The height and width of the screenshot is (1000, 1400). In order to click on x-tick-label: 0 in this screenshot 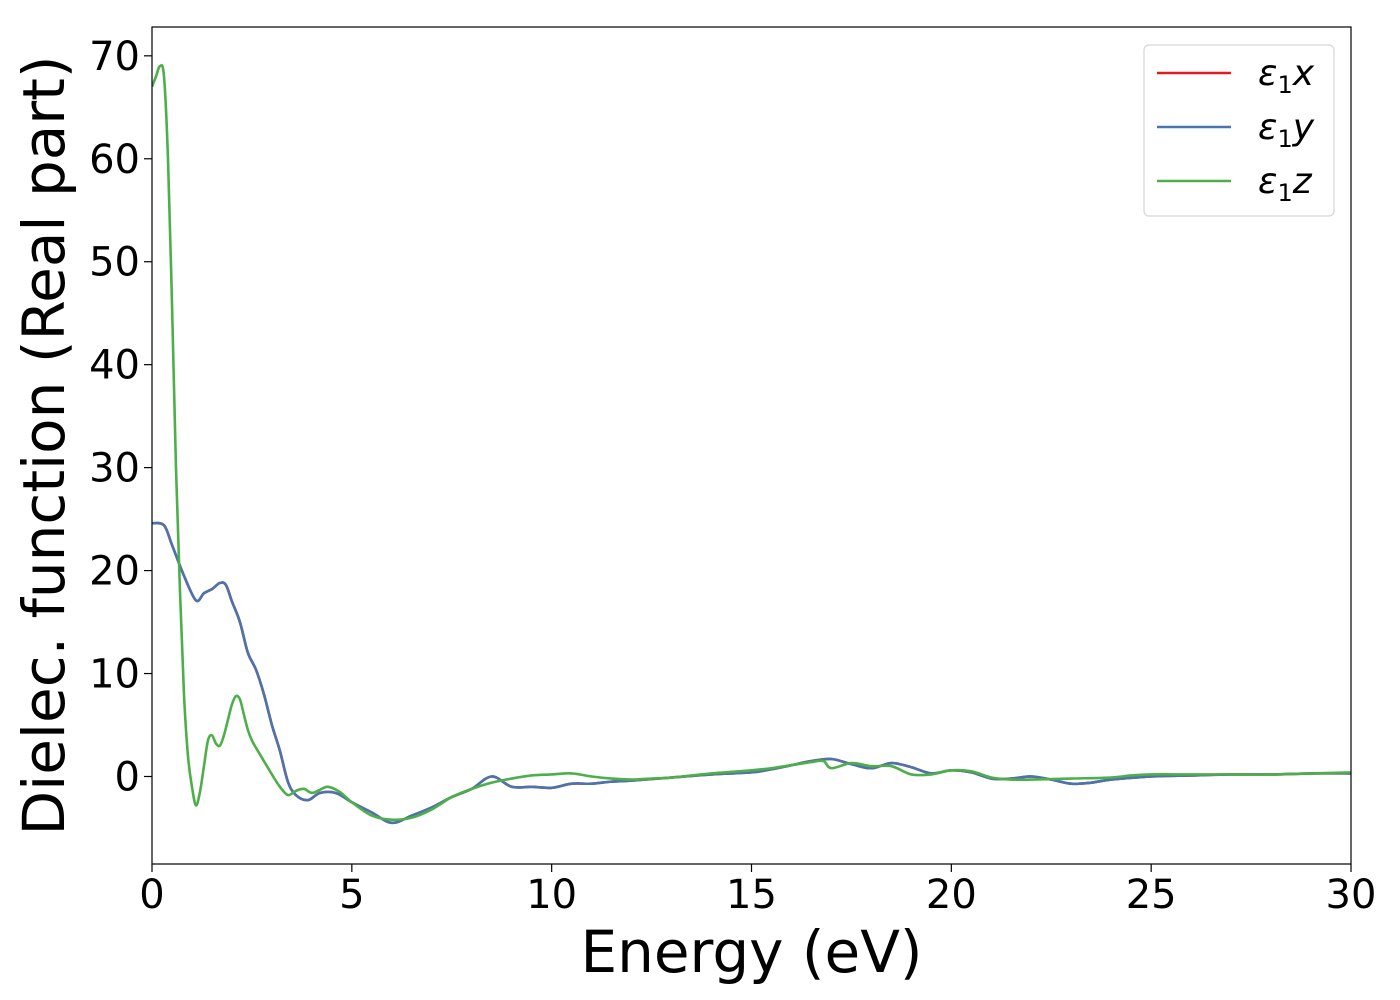, I will do `click(151, 895)`.